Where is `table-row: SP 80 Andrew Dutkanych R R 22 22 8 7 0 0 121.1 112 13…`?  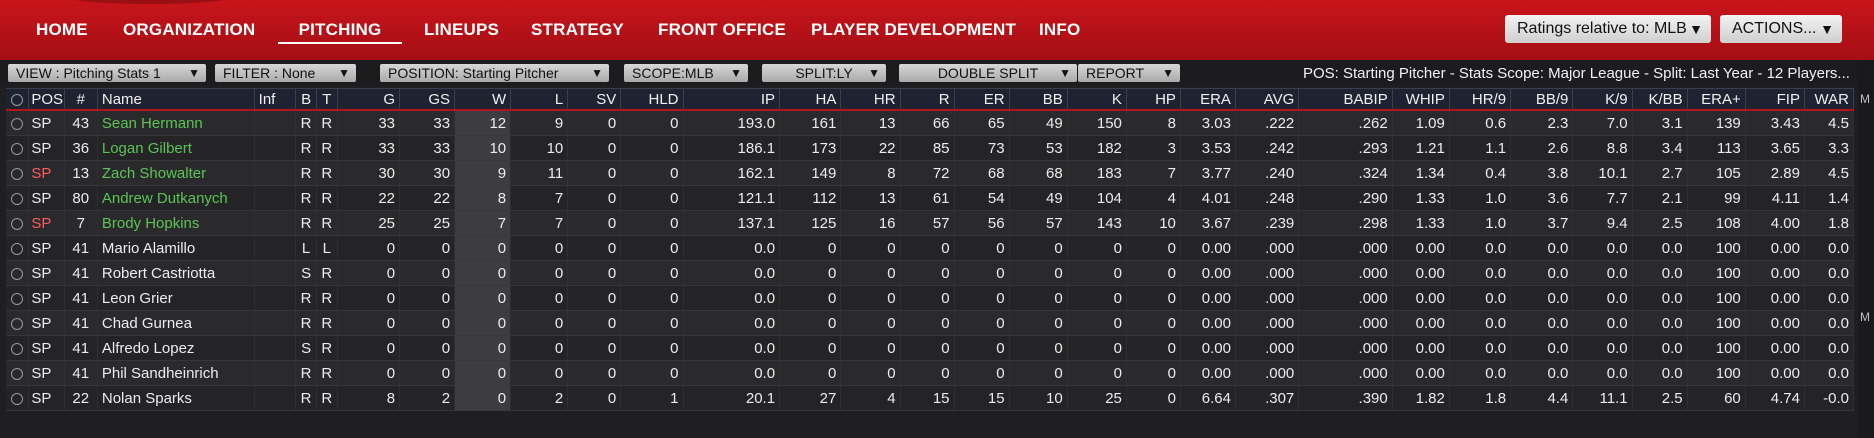
table-row: SP 80 Andrew Dutkanych R R 22 22 8 7 0 0 121.1 112 13… is located at coordinates (930, 198).